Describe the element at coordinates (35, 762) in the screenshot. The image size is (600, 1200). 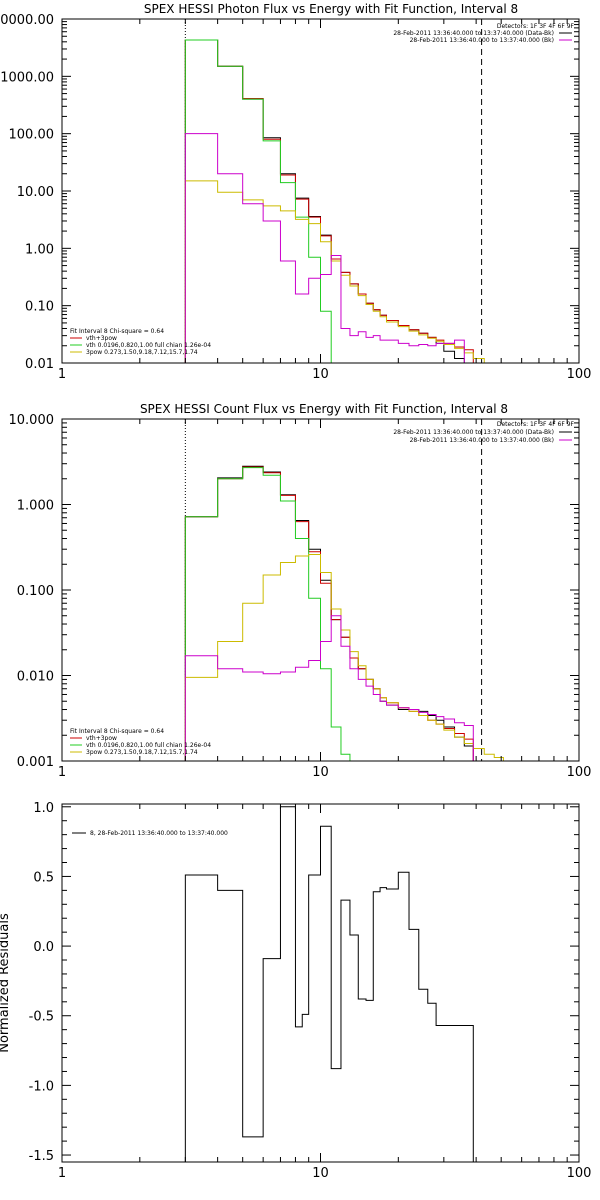
I see `y-tick-label: 0.001` at that location.